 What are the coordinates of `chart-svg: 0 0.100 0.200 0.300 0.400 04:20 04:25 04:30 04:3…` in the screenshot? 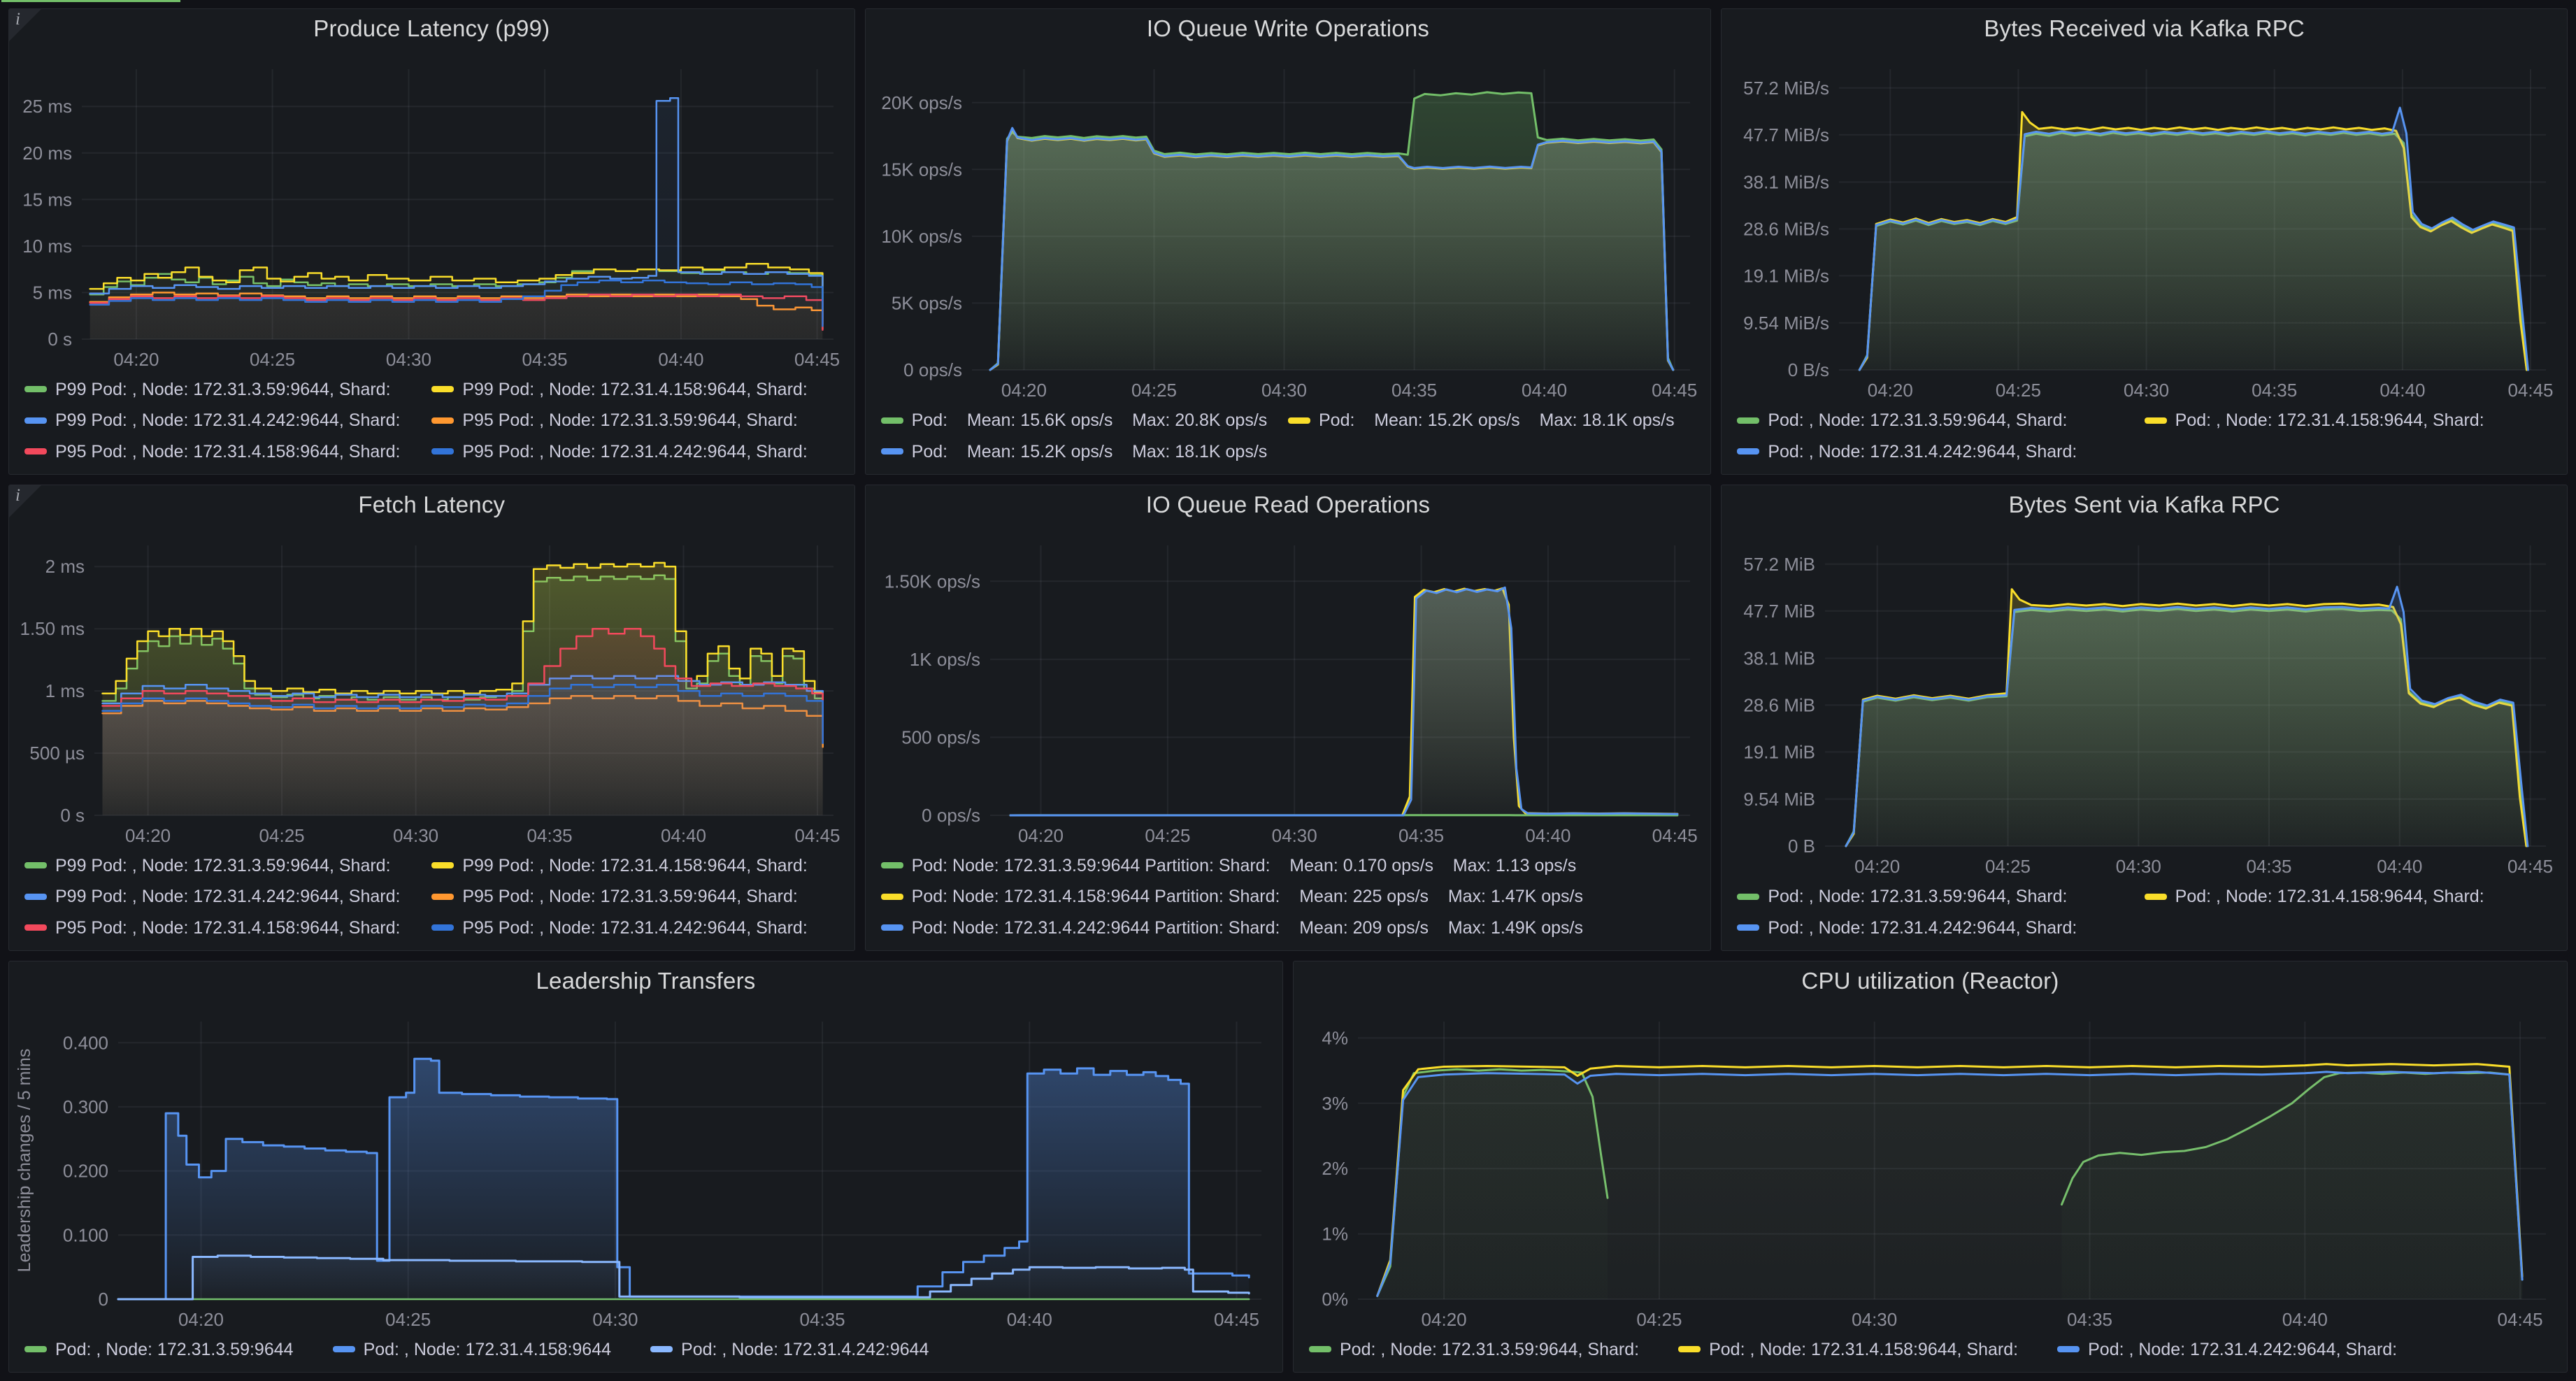 It's located at (645, 1168).